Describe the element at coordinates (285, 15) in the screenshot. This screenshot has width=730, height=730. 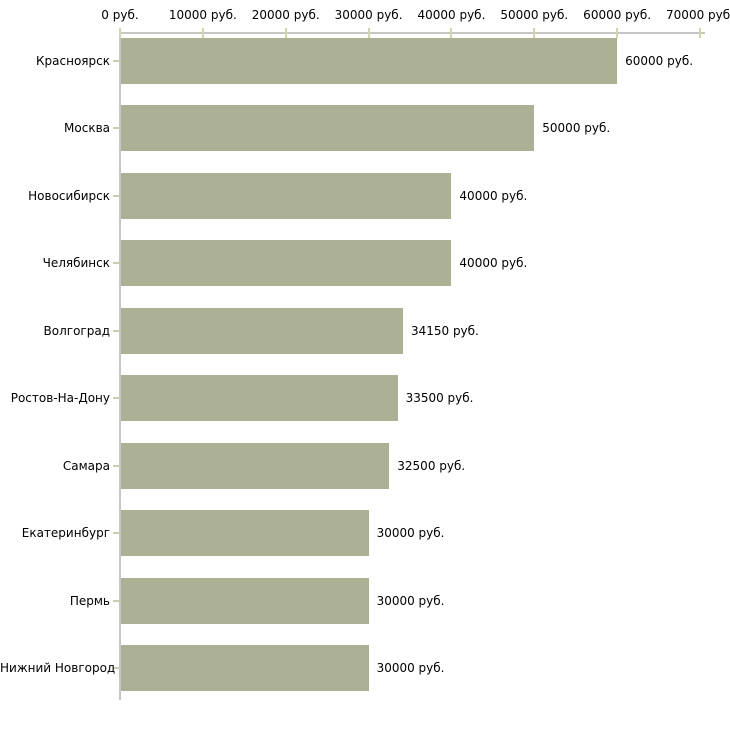
I see `x-tick-label: 20000 руб.` at that location.